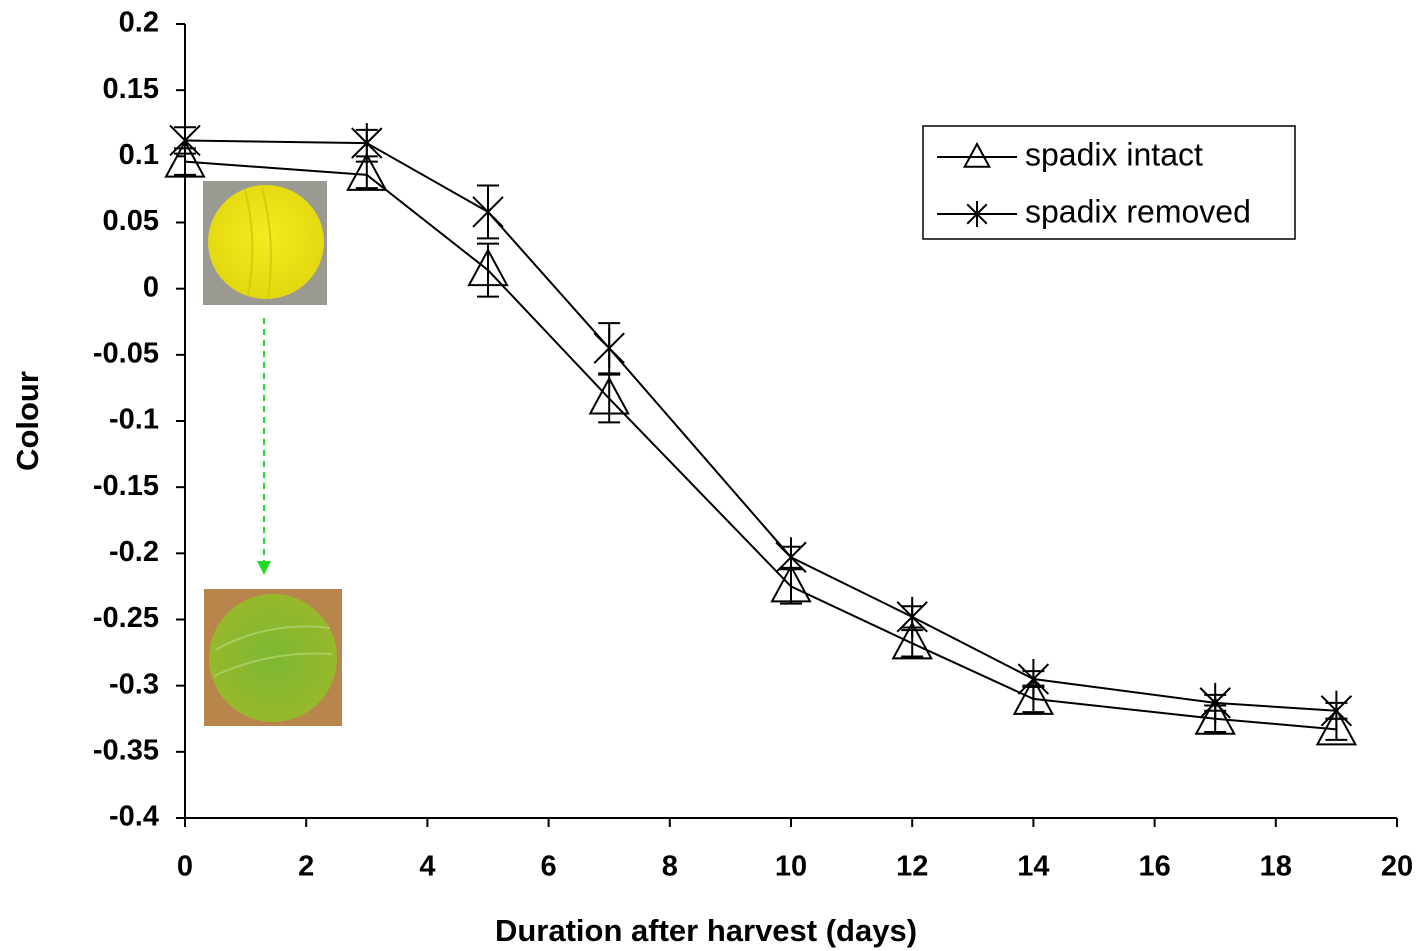  I want to click on x-axis-title: Duration after harvest (days), so click(706, 930).